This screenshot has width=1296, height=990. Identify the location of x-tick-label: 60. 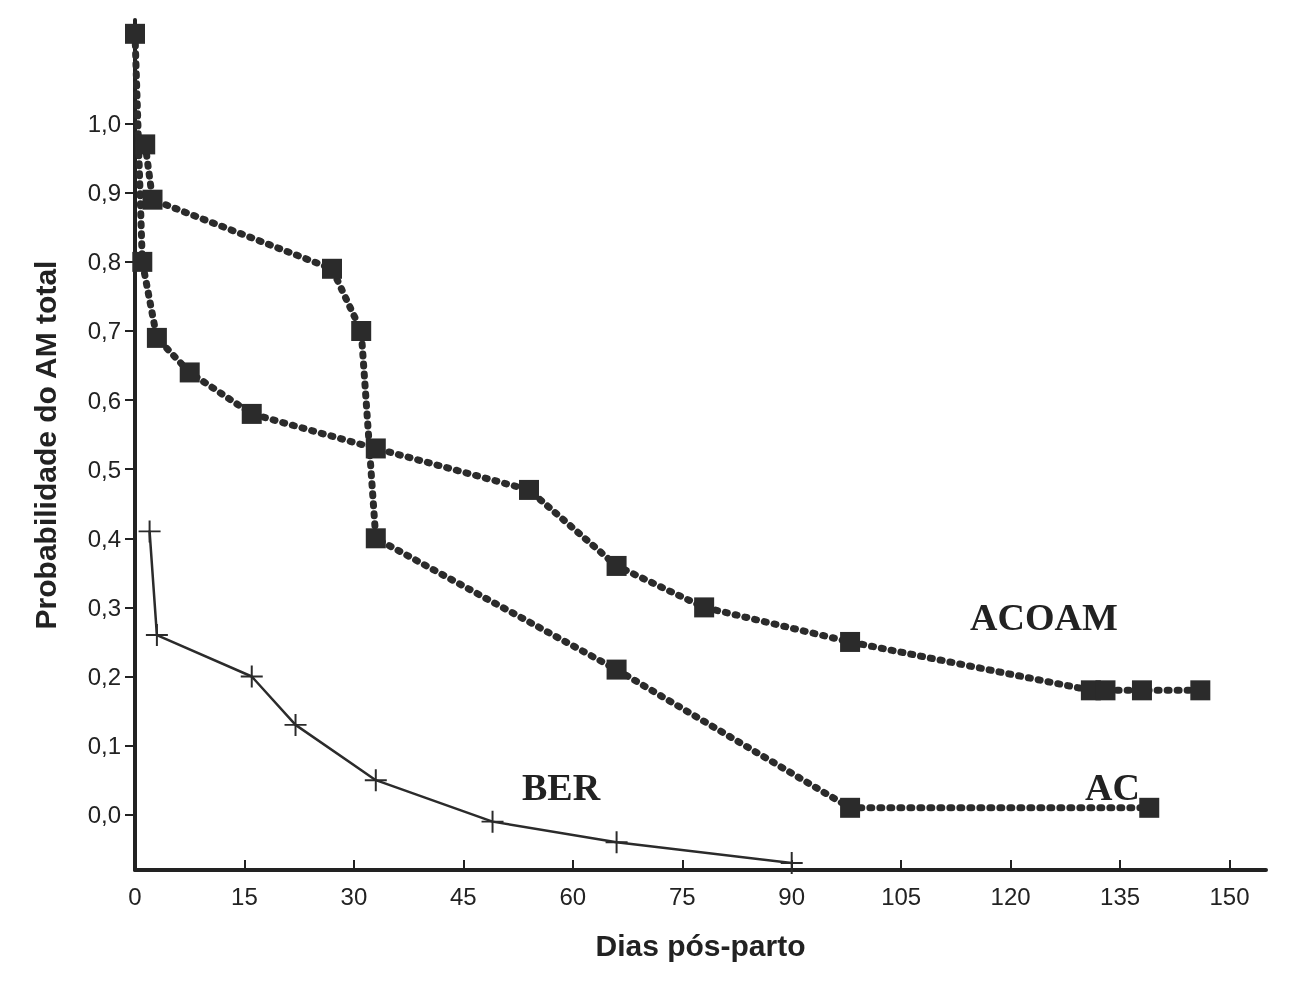
(573, 896).